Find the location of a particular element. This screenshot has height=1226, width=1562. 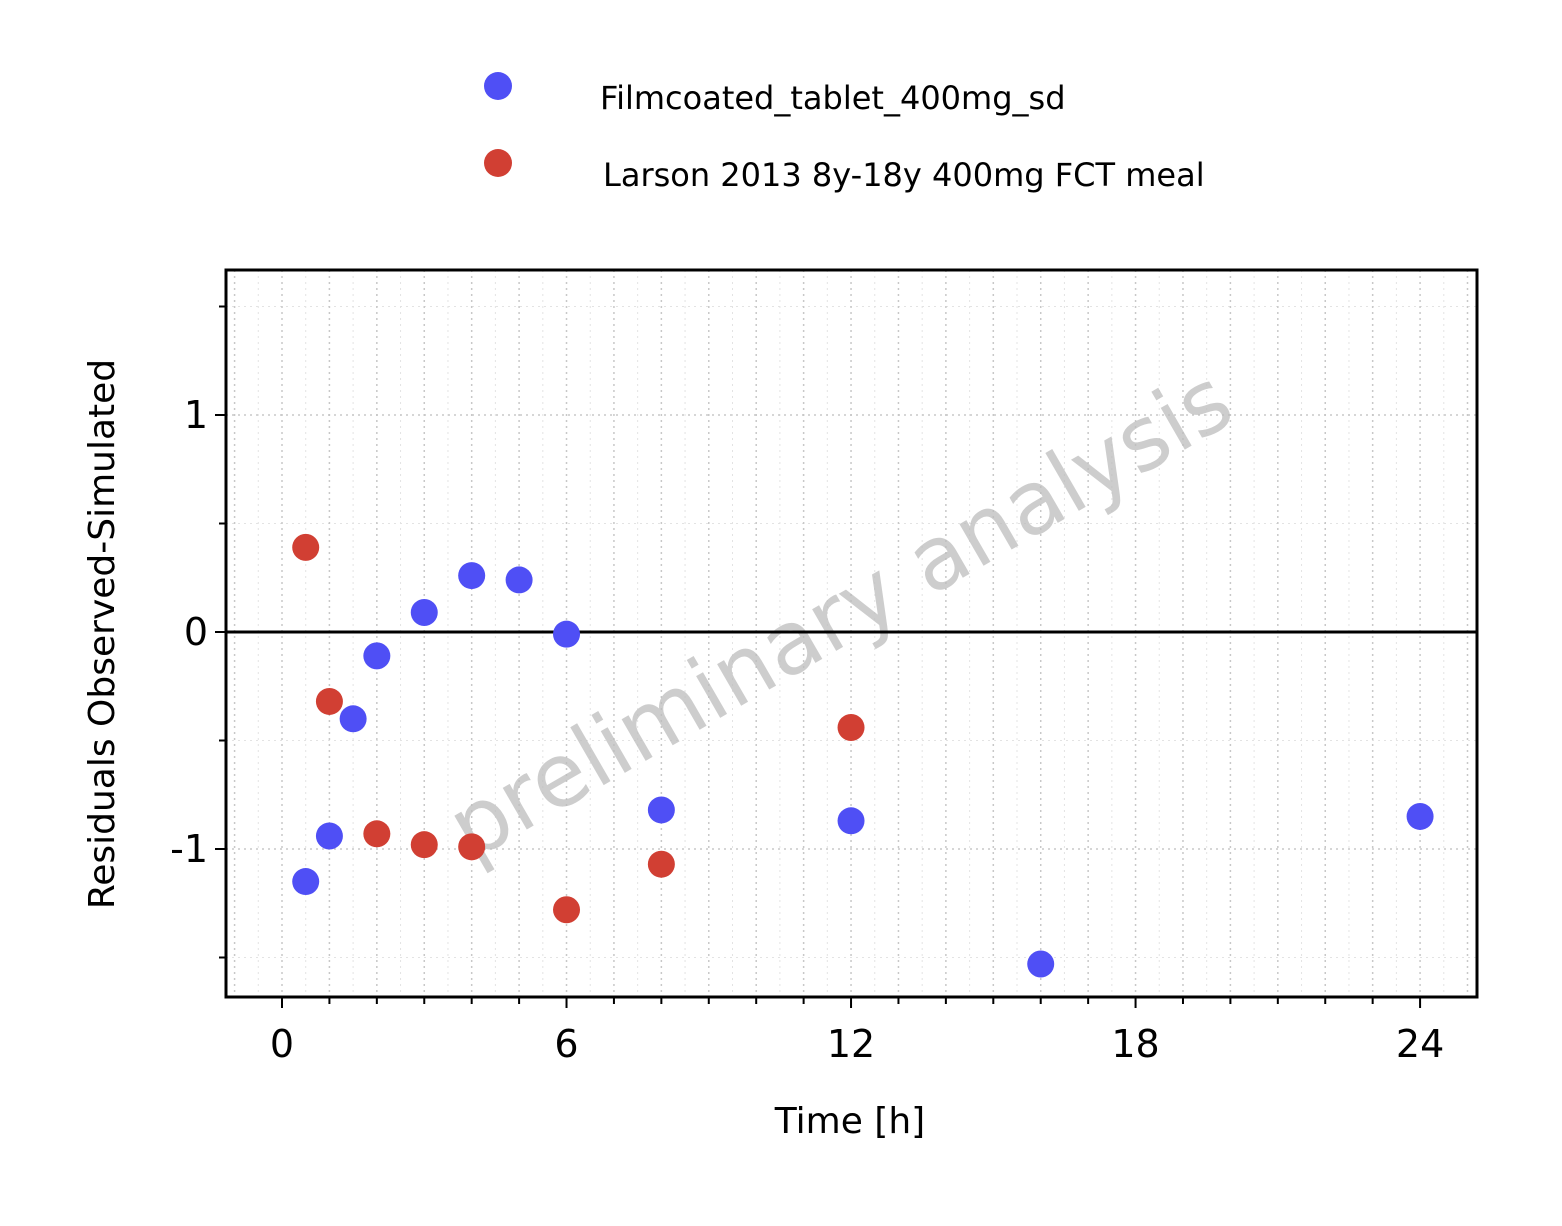

legend-label-series-1: Larson 2013 8y-18y 400mg FCT meal is located at coordinates (904, 175).